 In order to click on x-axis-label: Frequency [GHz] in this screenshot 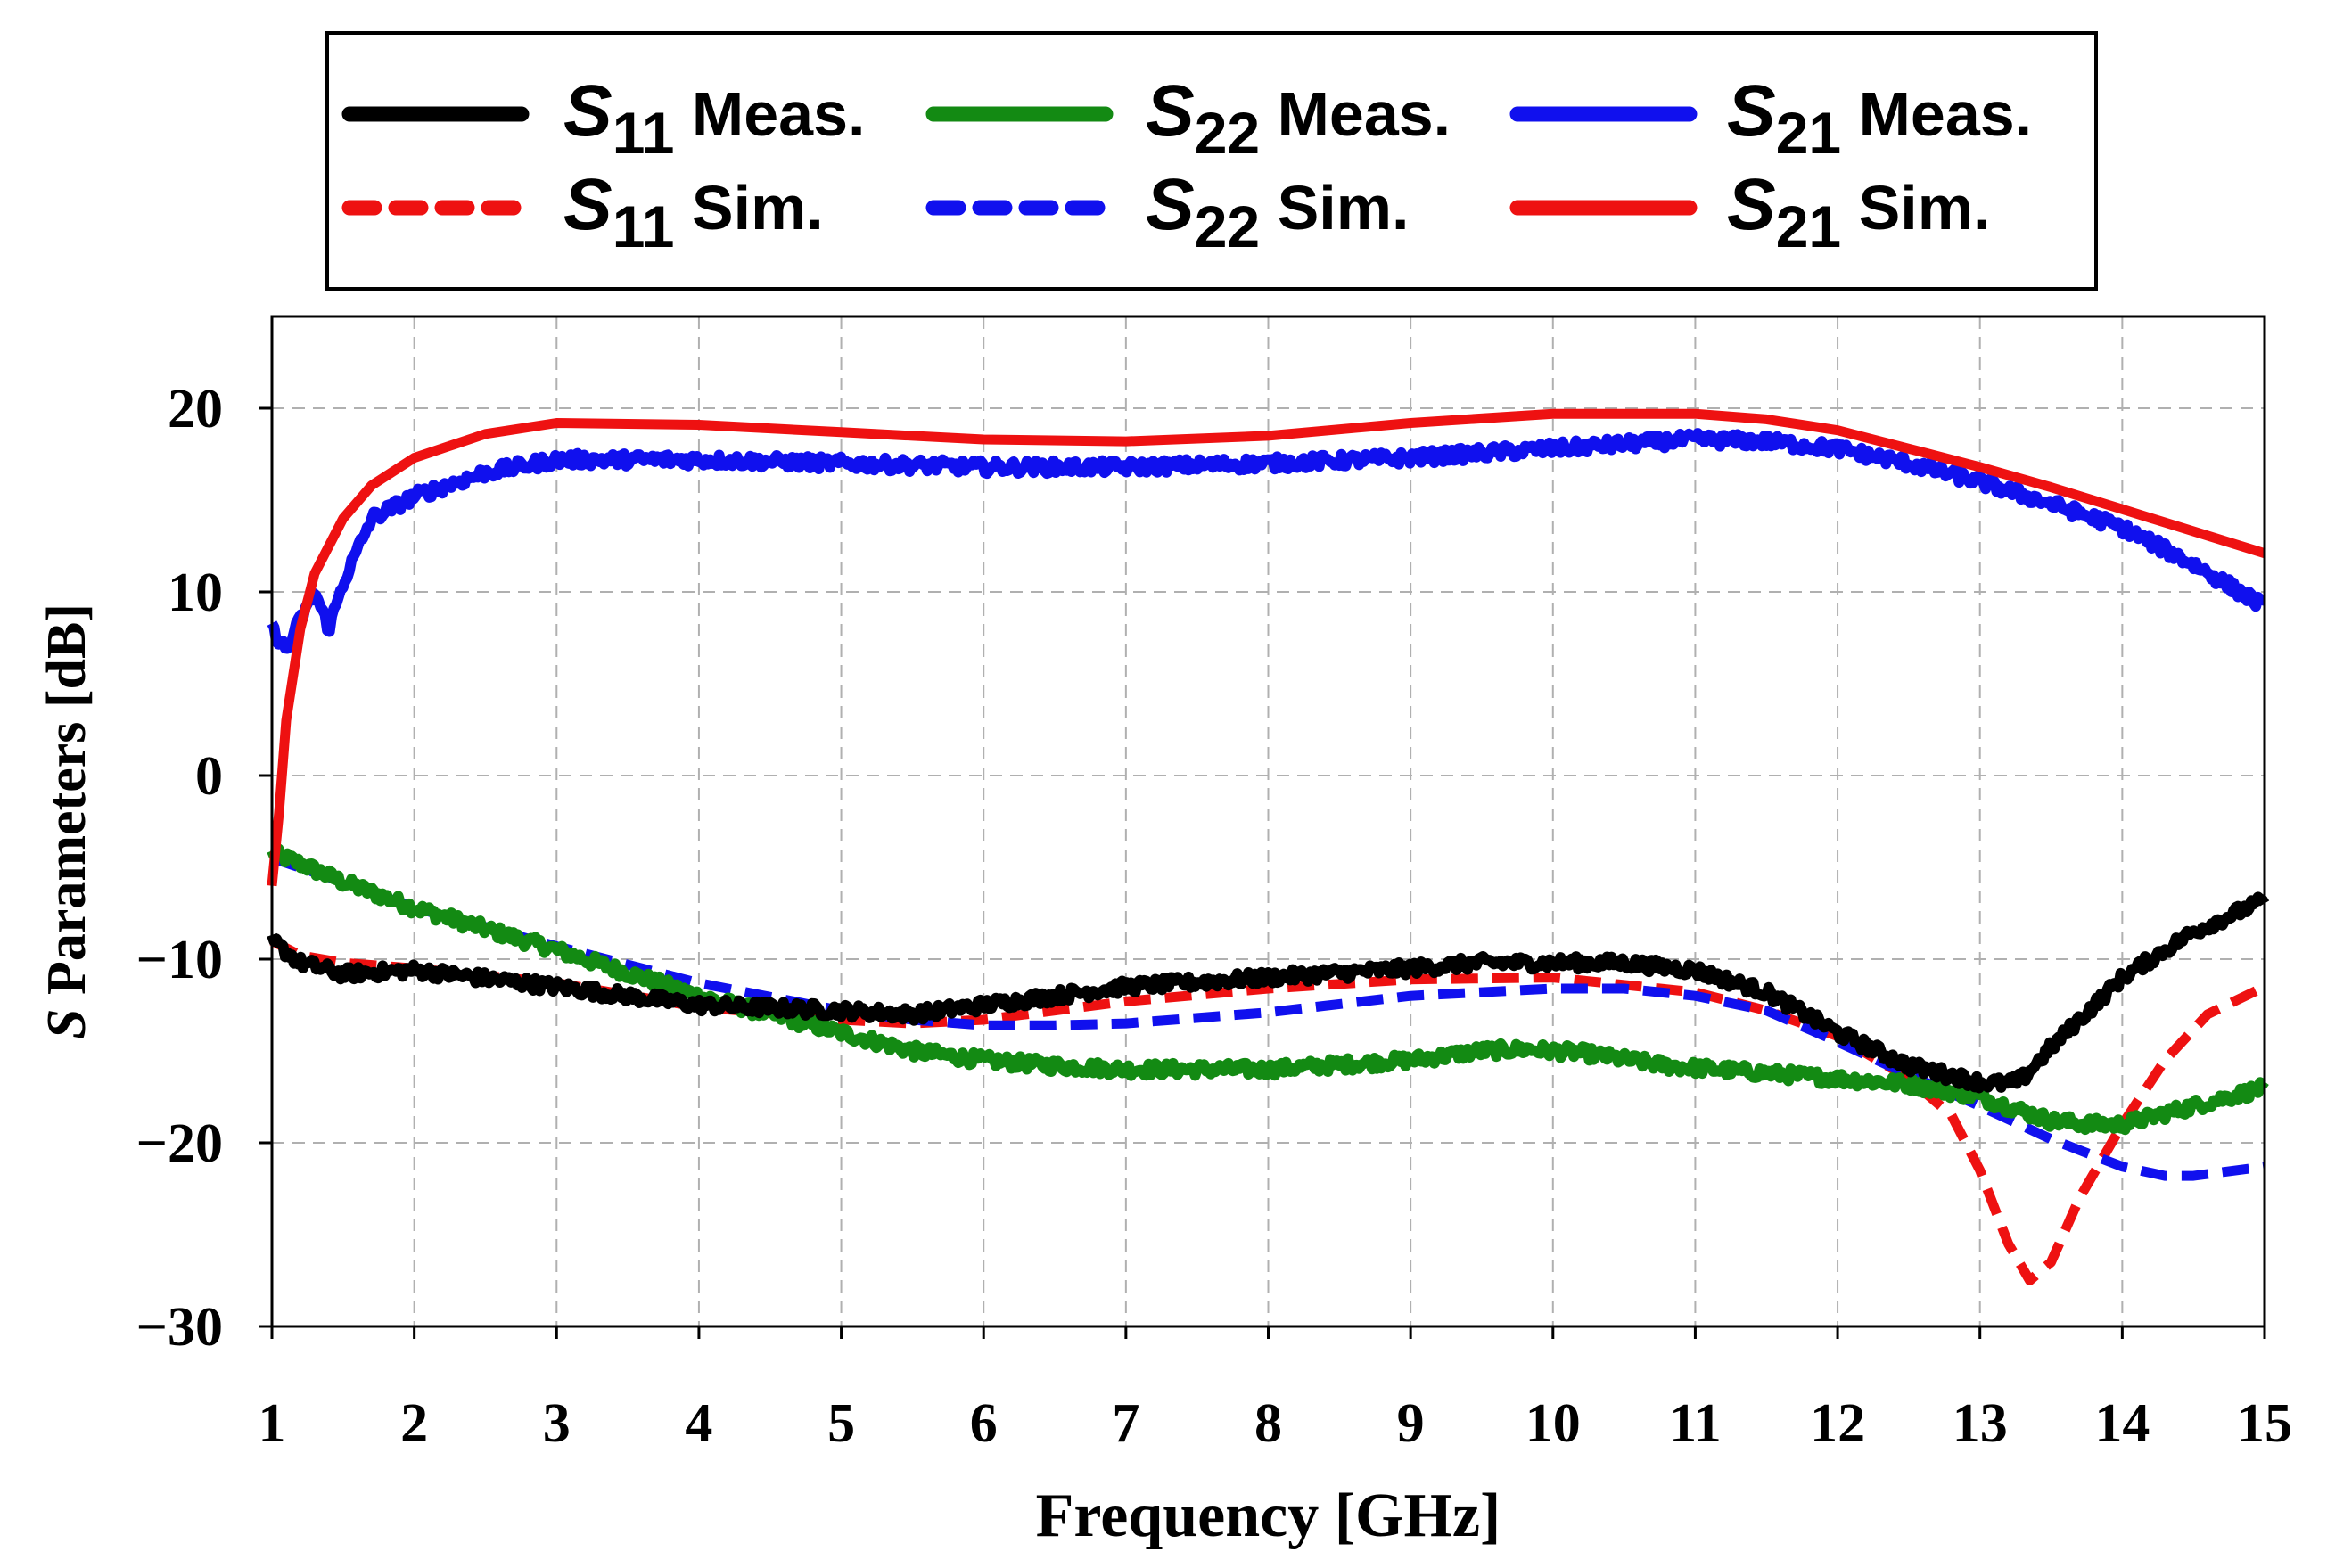, I will do `click(1268, 1516)`.